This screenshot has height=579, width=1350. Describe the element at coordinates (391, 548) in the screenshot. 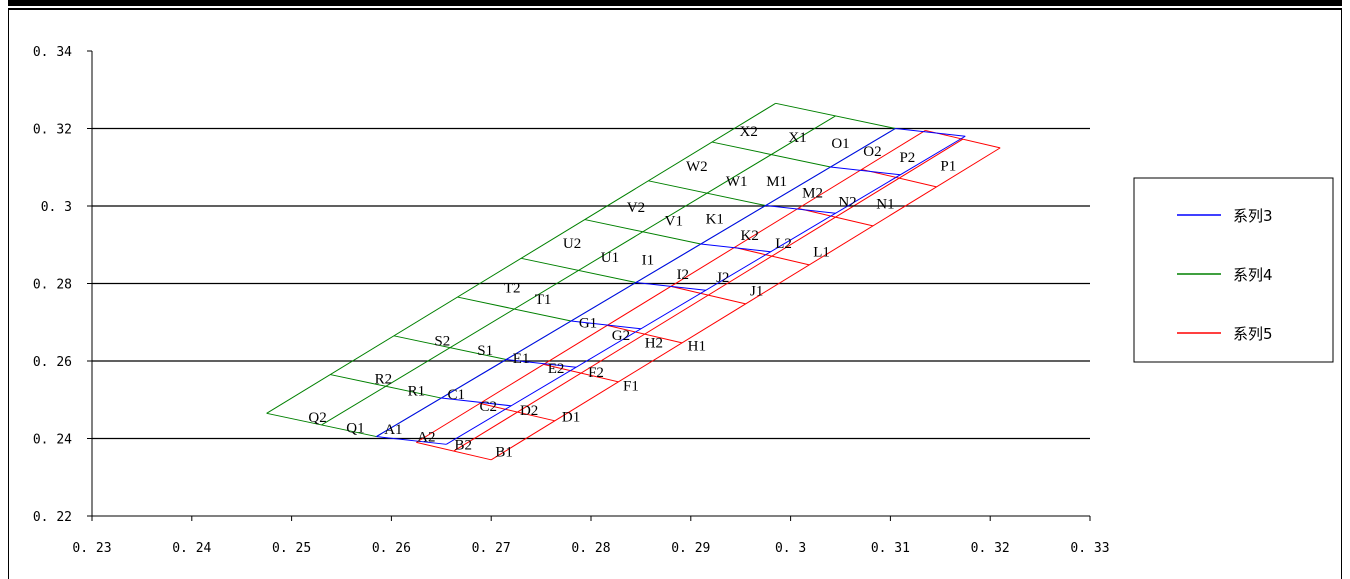

I see `x-tick-label-3: 0. 26` at that location.